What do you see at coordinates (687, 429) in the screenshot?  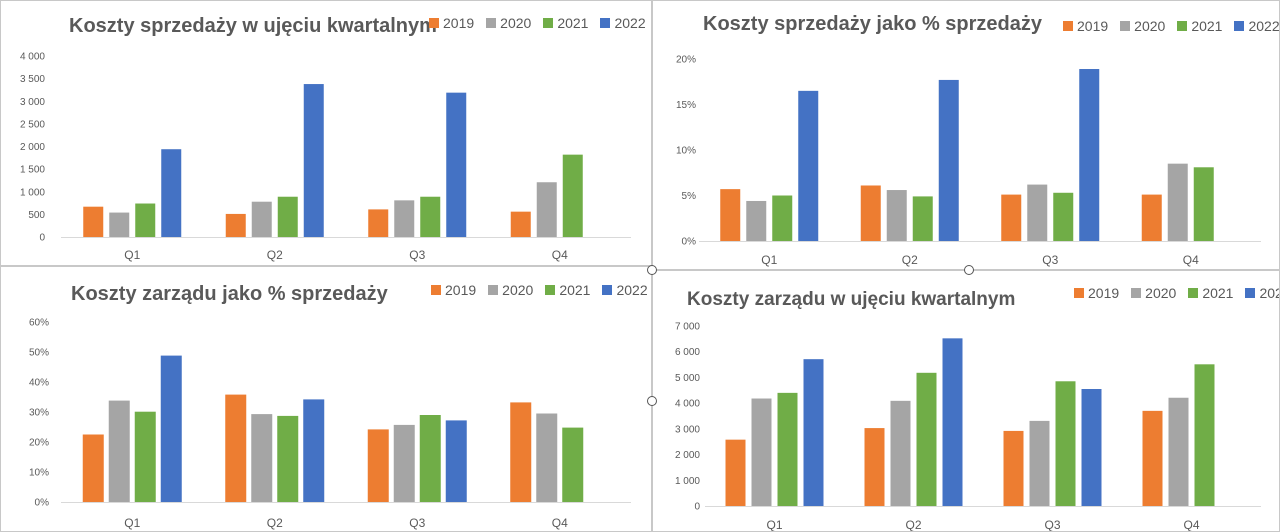 I see `y-tick-label: 3 000` at bounding box center [687, 429].